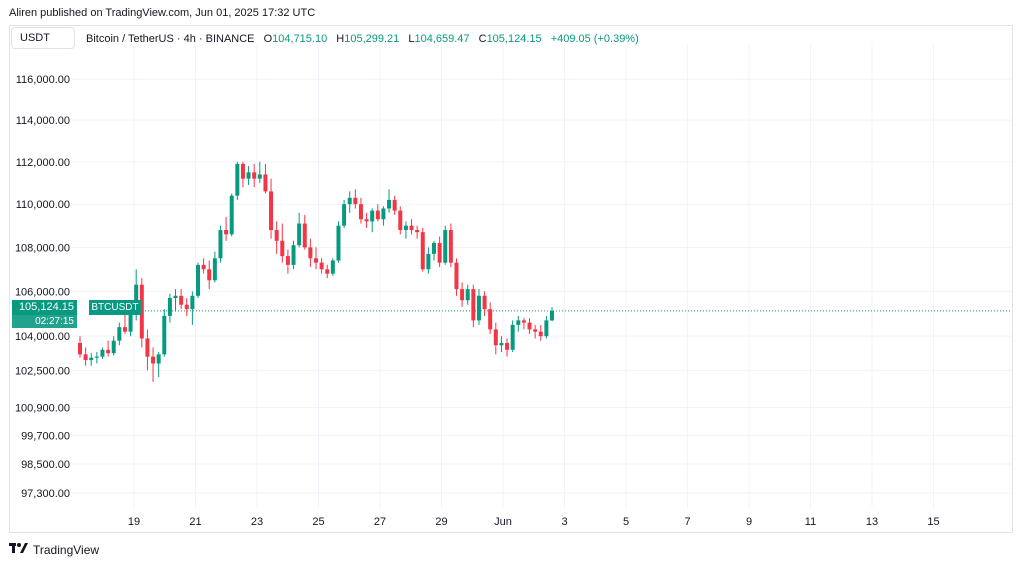 This screenshot has width=1024, height=565. Describe the element at coordinates (42, 248) in the screenshot. I see `y-tick-label: 108,000.00` at that location.